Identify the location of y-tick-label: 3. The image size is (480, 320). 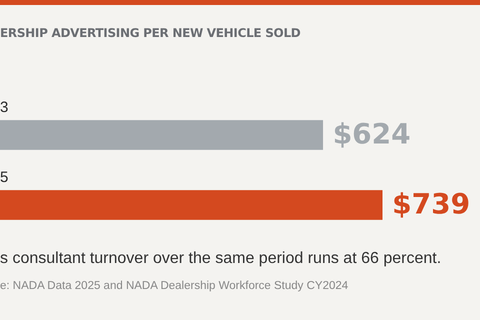
(4, 107).